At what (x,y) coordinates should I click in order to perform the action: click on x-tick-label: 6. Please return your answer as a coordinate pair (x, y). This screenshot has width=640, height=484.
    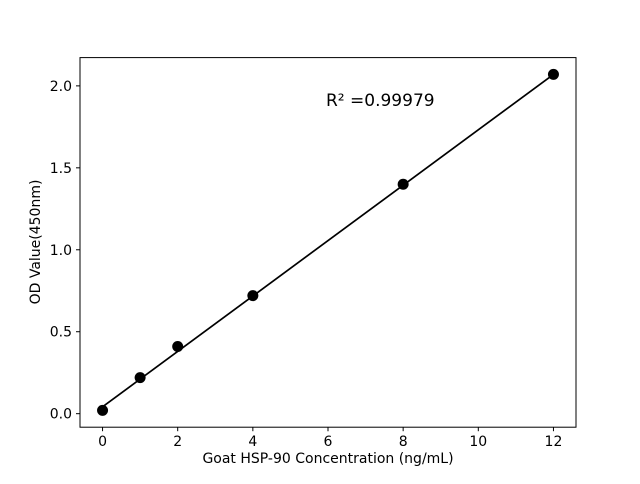
    Looking at the image, I should click on (328, 442).